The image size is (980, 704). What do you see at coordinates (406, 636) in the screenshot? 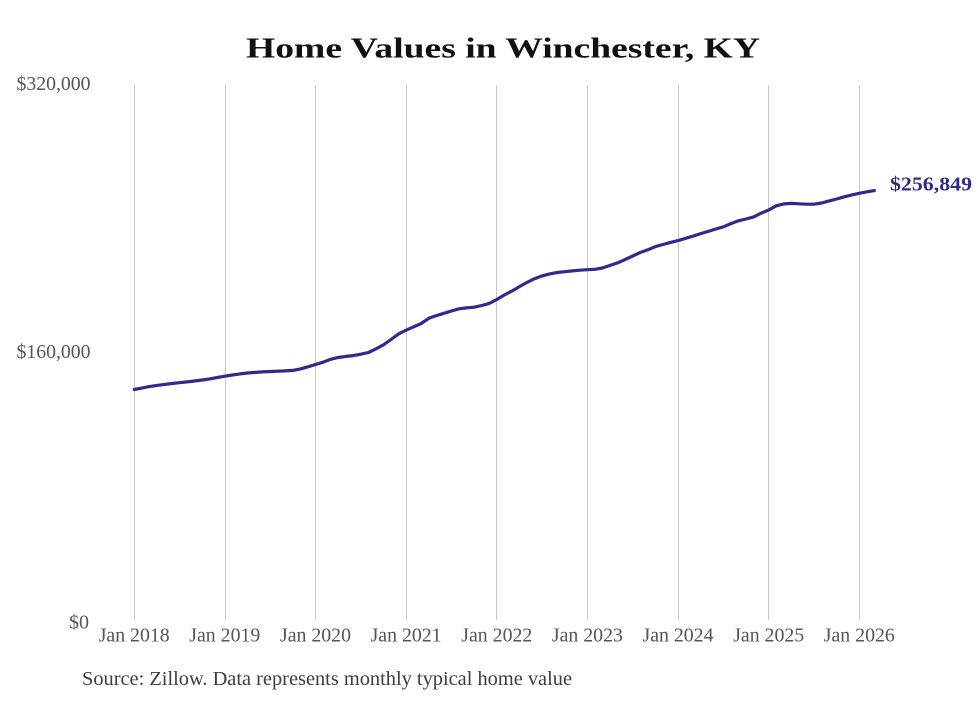
I see `svg-text: Jan 2021` at bounding box center [406, 636].